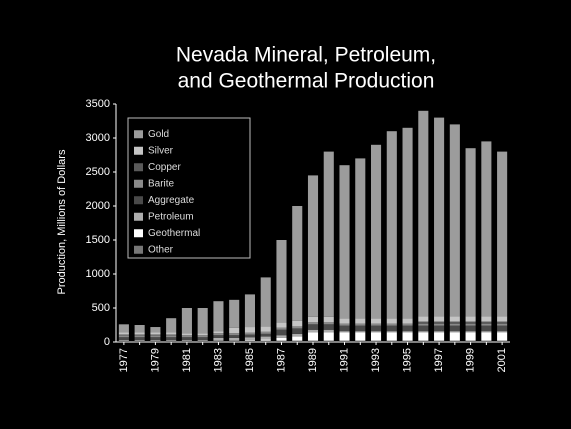 The width and height of the screenshot is (571, 429). Describe the element at coordinates (376, 360) in the screenshot. I see `x-tick-label: 1993` at that location.